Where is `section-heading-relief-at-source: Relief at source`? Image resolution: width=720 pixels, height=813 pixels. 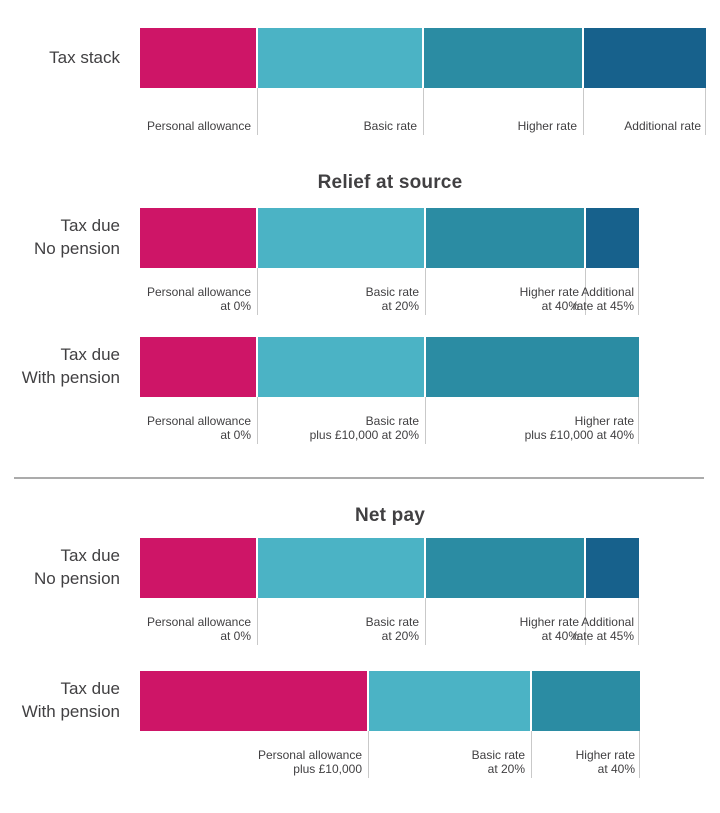
section-heading-relief-at-source: Relief at source is located at coordinates (390, 182).